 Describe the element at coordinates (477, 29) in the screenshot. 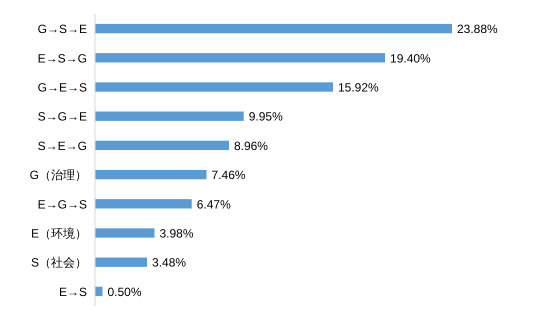

I see `data-label: 23.88%` at that location.